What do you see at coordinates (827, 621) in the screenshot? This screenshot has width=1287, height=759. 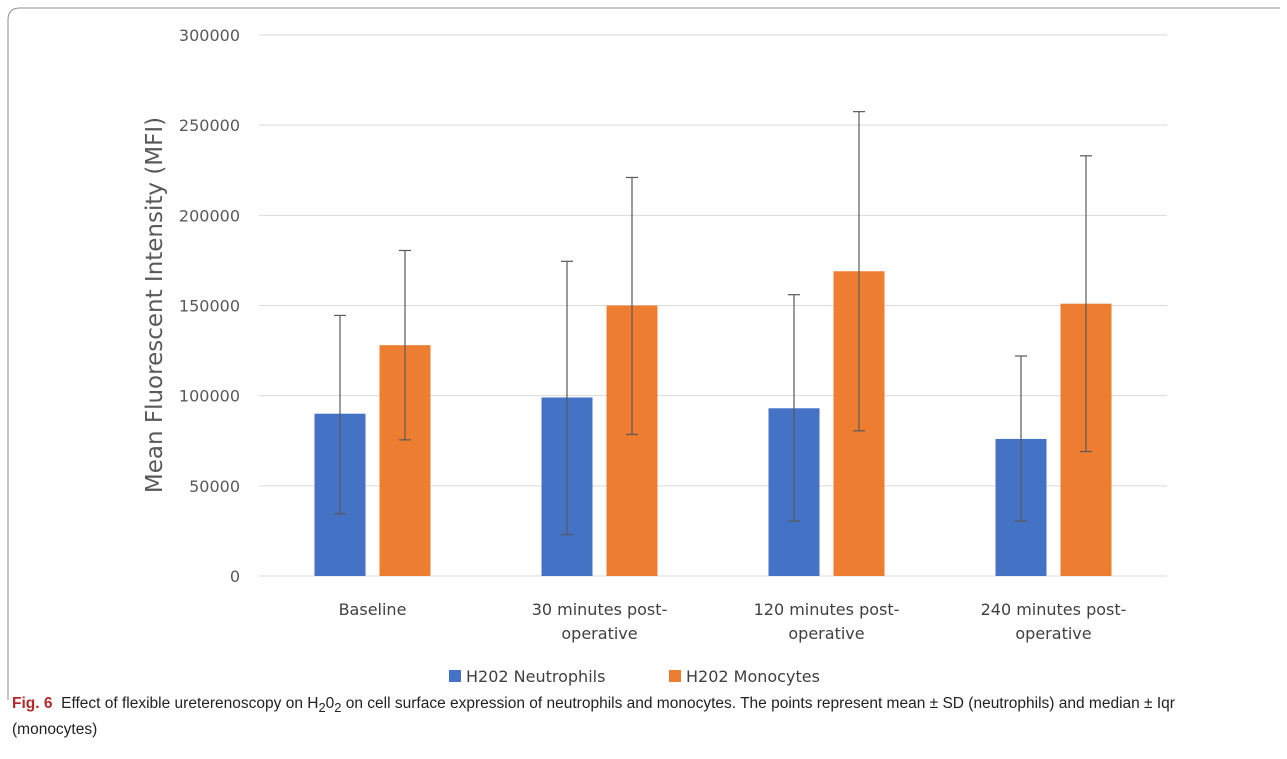 I see `x-category-label: 120 minutes post-operative` at bounding box center [827, 621].